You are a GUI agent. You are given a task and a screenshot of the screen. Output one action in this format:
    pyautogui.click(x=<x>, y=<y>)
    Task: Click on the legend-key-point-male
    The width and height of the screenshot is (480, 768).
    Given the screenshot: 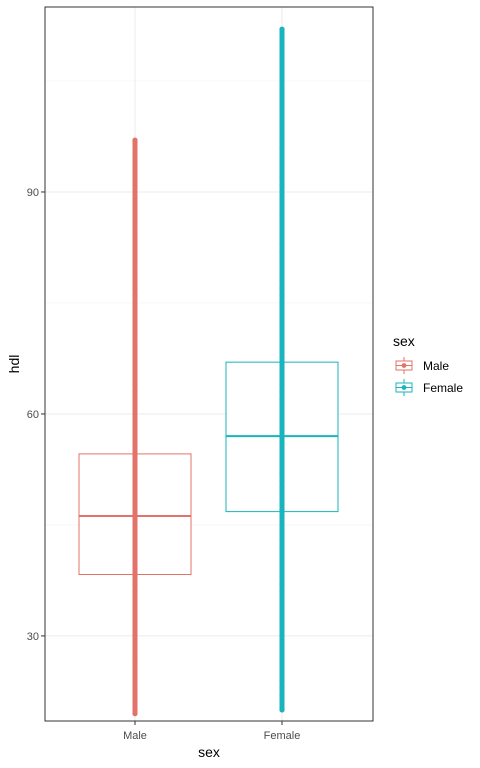 What is the action you would take?
    pyautogui.click(x=404, y=365)
    